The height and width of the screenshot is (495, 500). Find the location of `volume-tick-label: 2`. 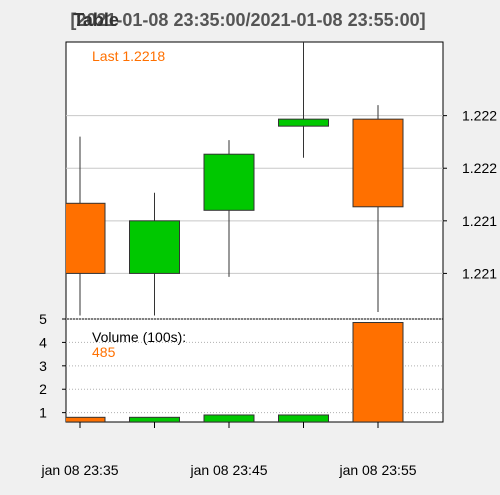

volume-tick-label: 2 is located at coordinates (43, 389).